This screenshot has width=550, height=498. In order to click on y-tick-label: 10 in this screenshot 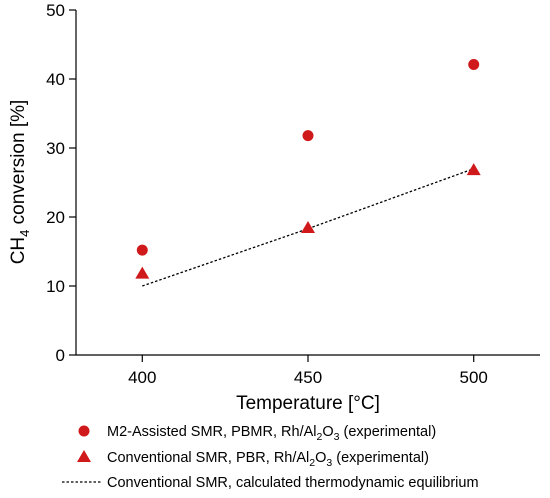, I will do `click(55, 286)`.